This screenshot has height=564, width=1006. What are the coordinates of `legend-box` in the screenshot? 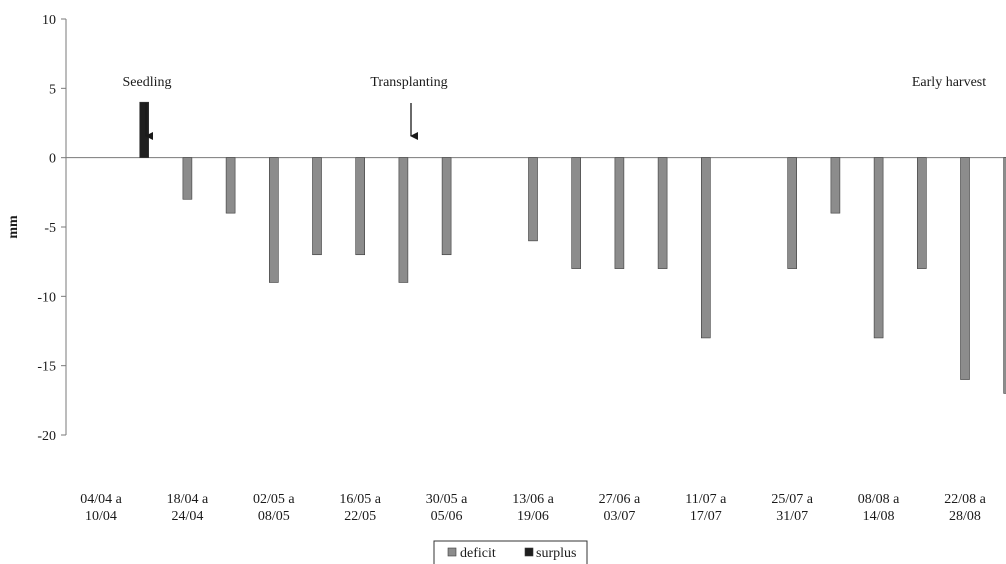 It's located at (510, 552).